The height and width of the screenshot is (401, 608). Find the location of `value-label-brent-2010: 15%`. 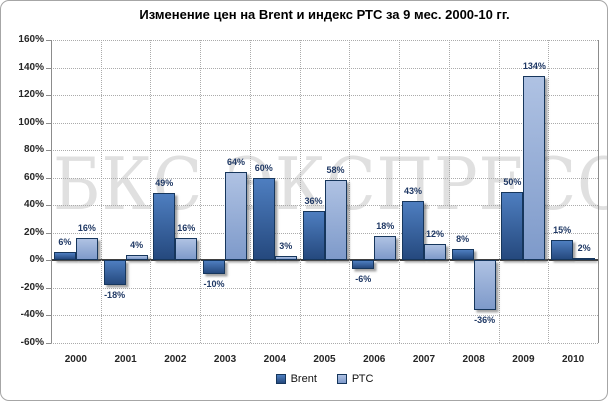

value-label-brent-2010: 15% is located at coordinates (562, 229).